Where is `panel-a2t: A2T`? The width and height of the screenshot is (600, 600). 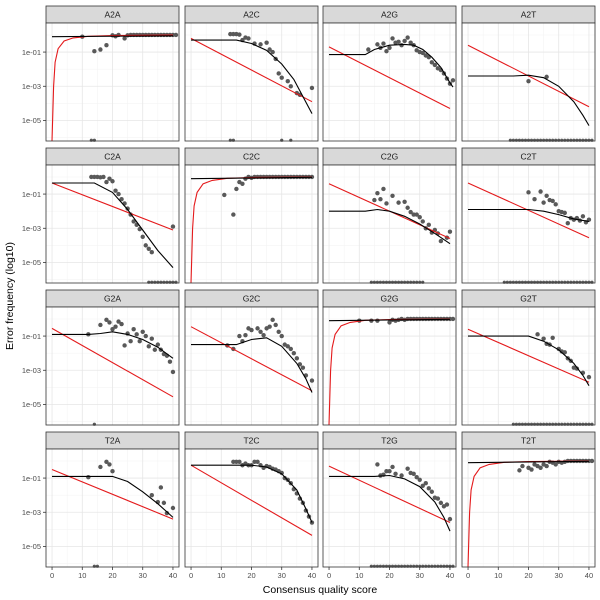 panel-a2t: A2T is located at coordinates (528, 73).